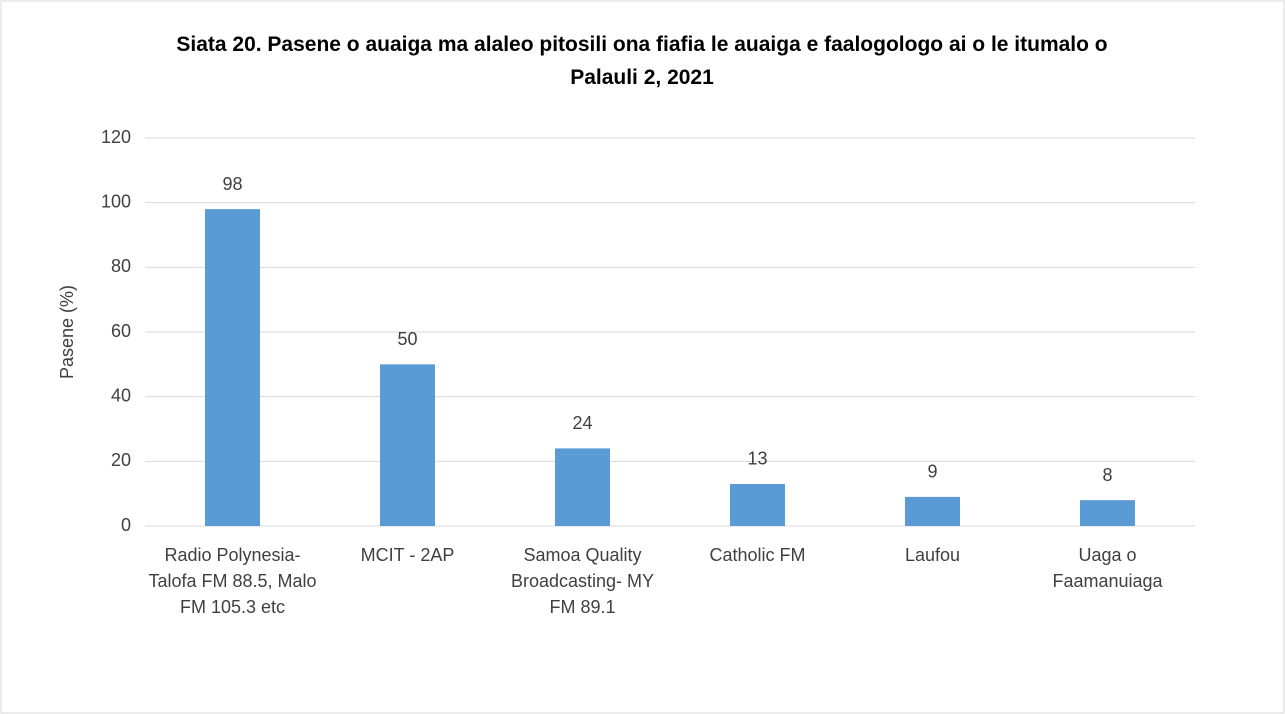 The image size is (1285, 714). Describe the element at coordinates (932, 472) in the screenshot. I see `data-label: 9` at that location.